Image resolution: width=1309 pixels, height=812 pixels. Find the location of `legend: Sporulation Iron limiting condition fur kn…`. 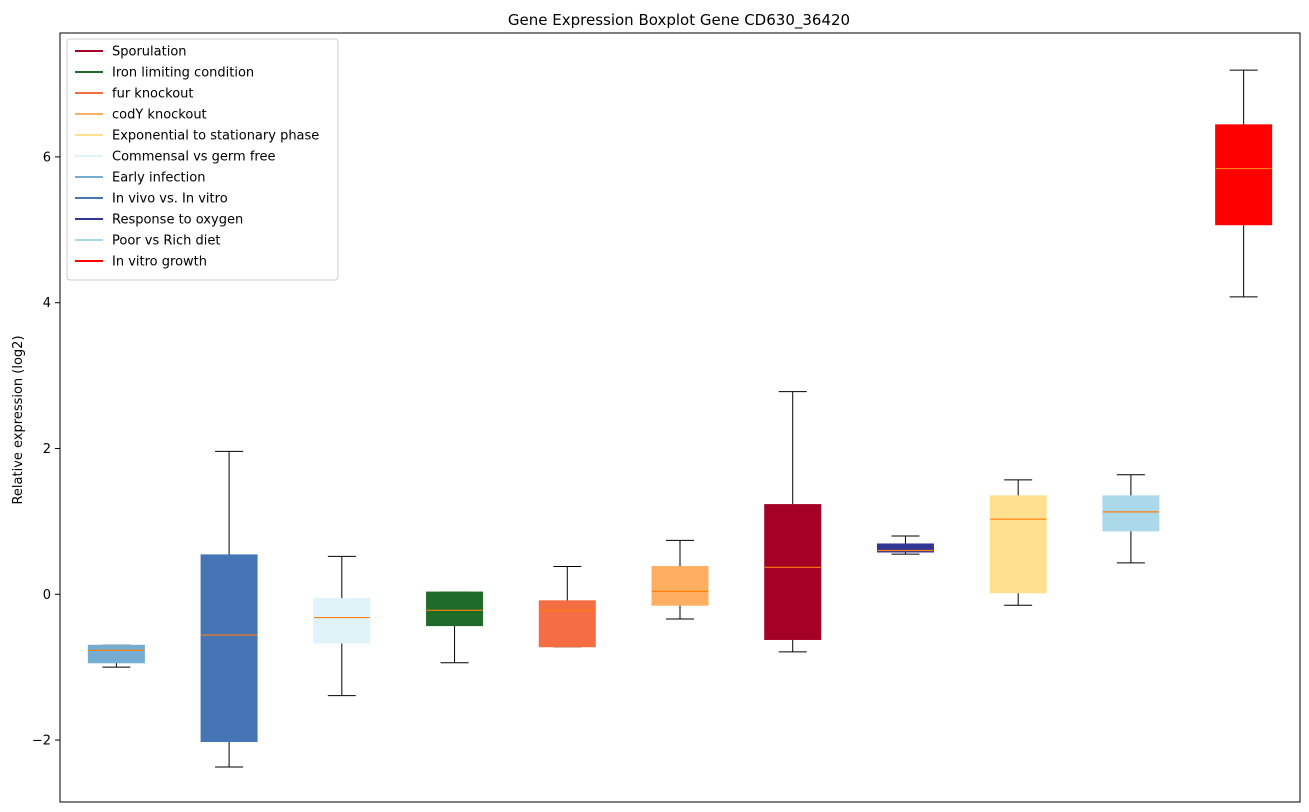

legend: Sporulation Iron limiting condition fur kn… is located at coordinates (202, 159).